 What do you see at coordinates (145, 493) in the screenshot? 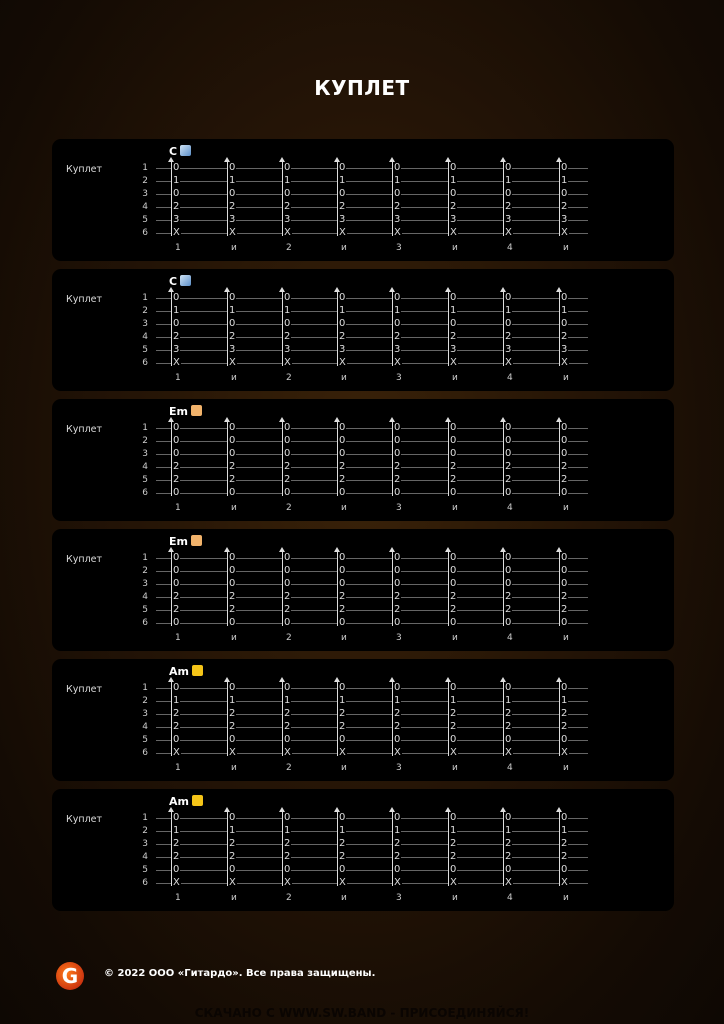
I see `string-number: 6` at bounding box center [145, 493].